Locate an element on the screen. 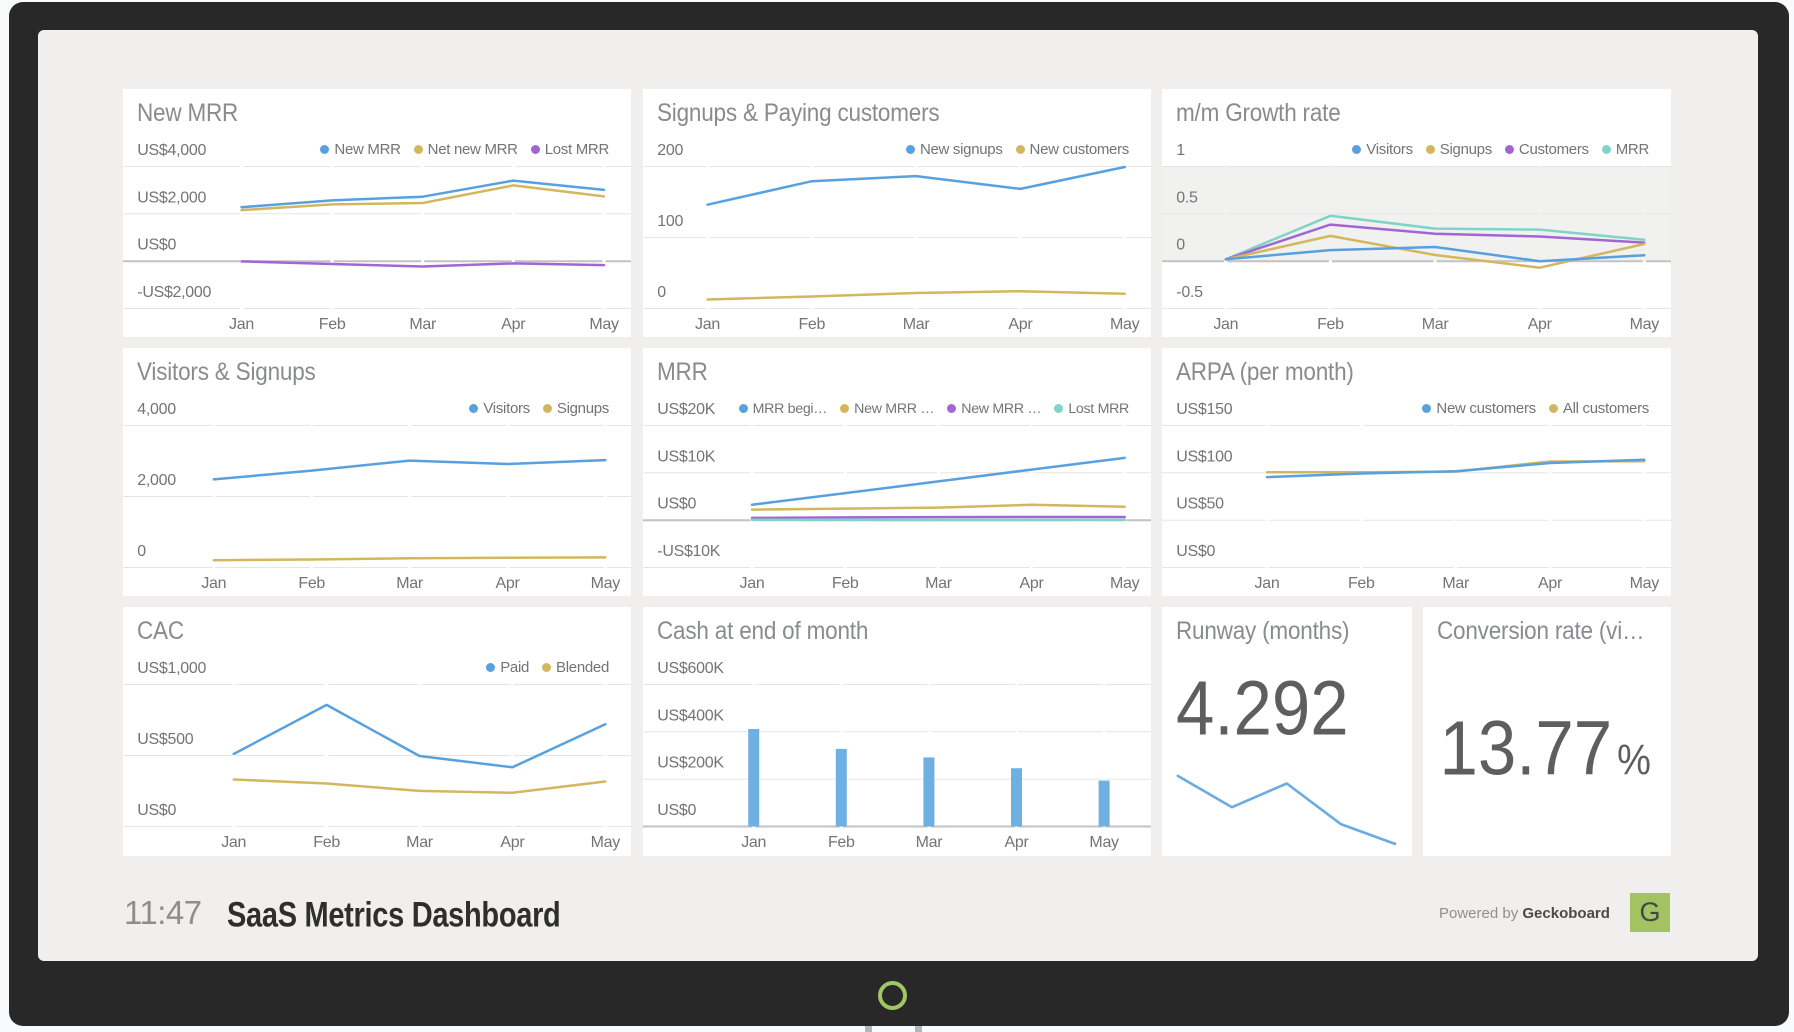 Image resolution: width=1794 pixels, height=1032 pixels. svg-text: US$100 is located at coordinates (1204, 456).